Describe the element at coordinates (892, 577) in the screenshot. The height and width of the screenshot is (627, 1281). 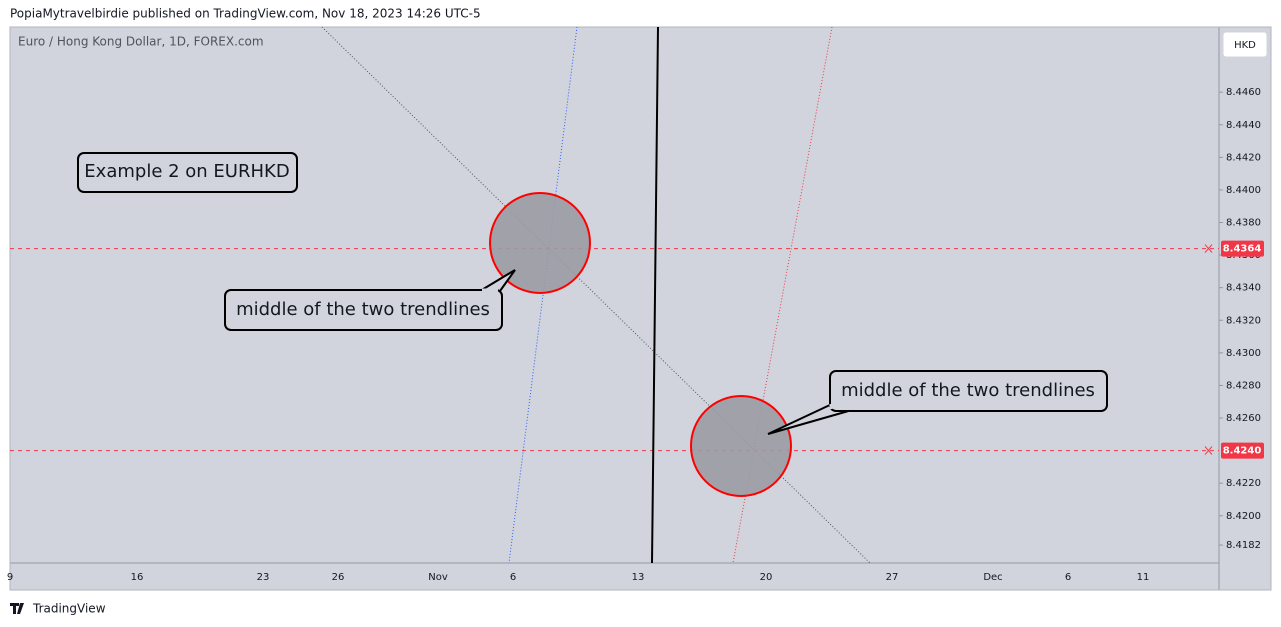
I see `x-tick-label: 27` at that location.